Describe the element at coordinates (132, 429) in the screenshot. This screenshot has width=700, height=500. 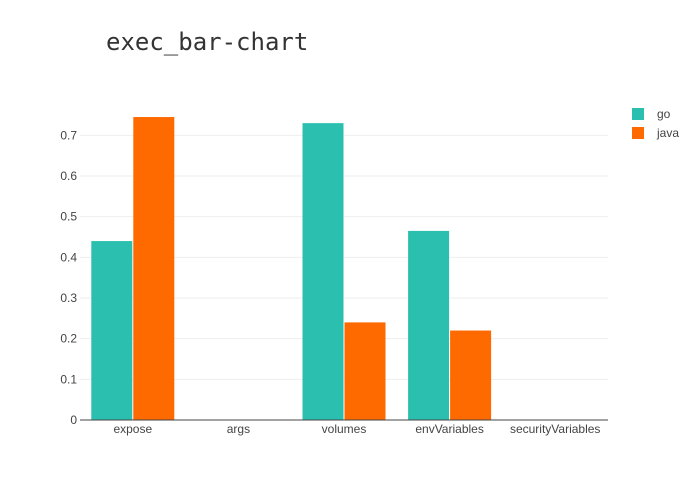
I see `x-tick-label: expose` at that location.